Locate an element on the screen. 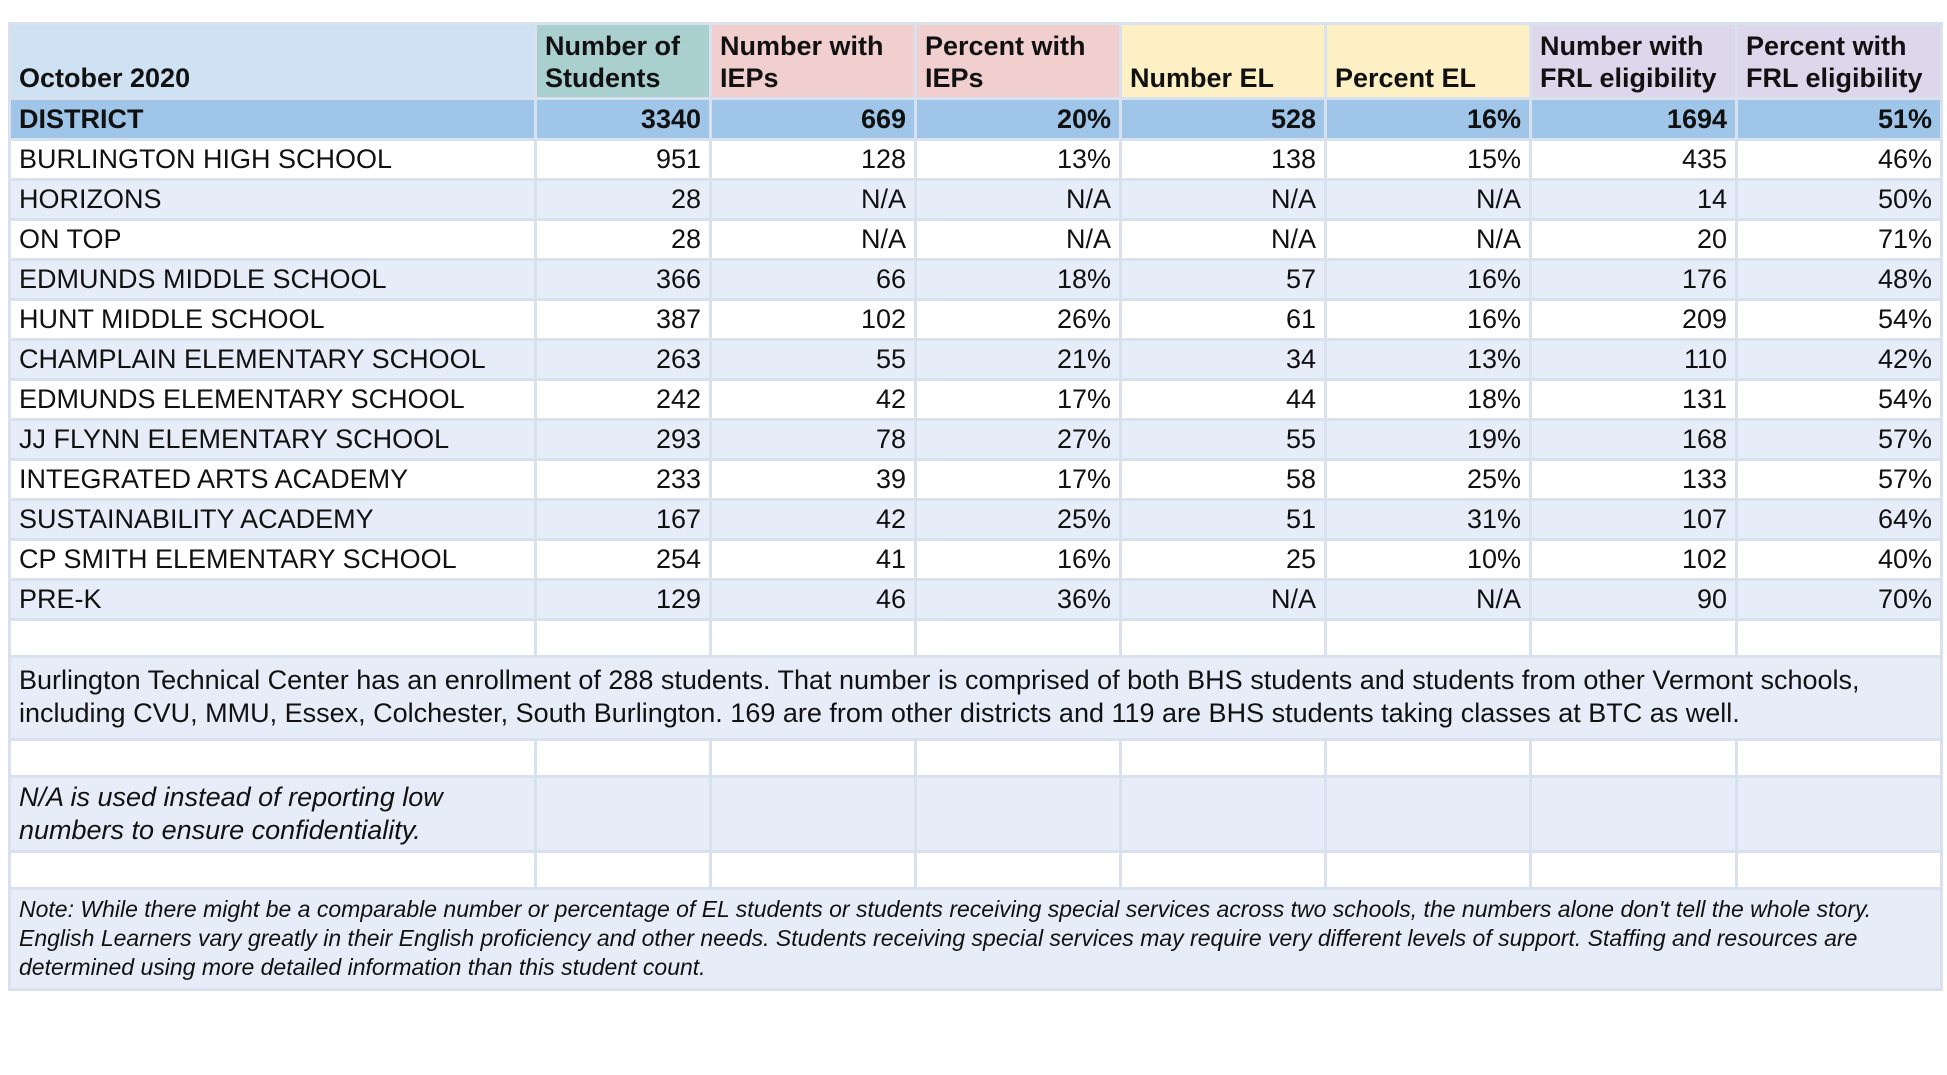 This screenshot has height=1075, width=1947. cell-num-frl: 107 is located at coordinates (1633, 519).